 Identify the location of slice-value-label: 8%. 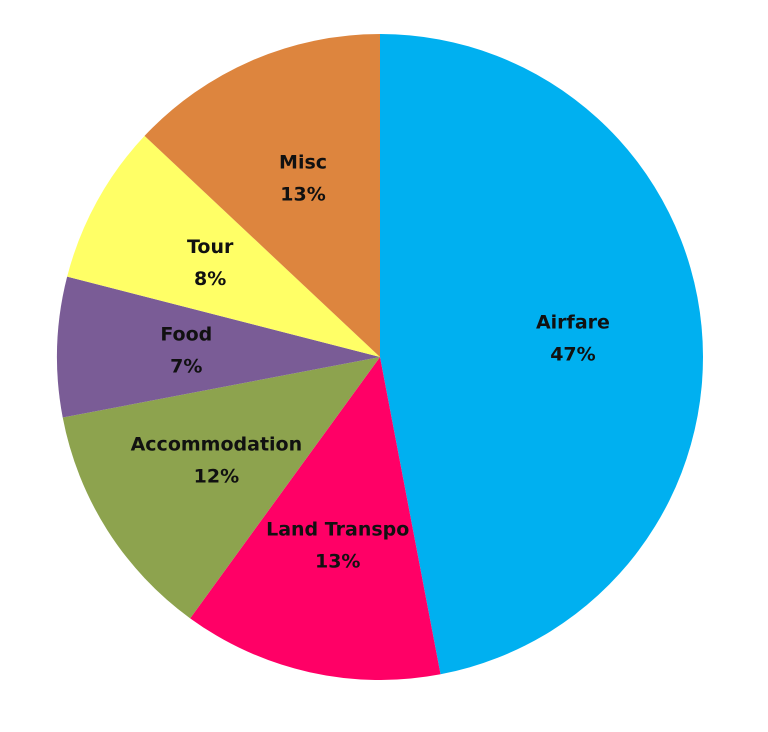
(210, 279).